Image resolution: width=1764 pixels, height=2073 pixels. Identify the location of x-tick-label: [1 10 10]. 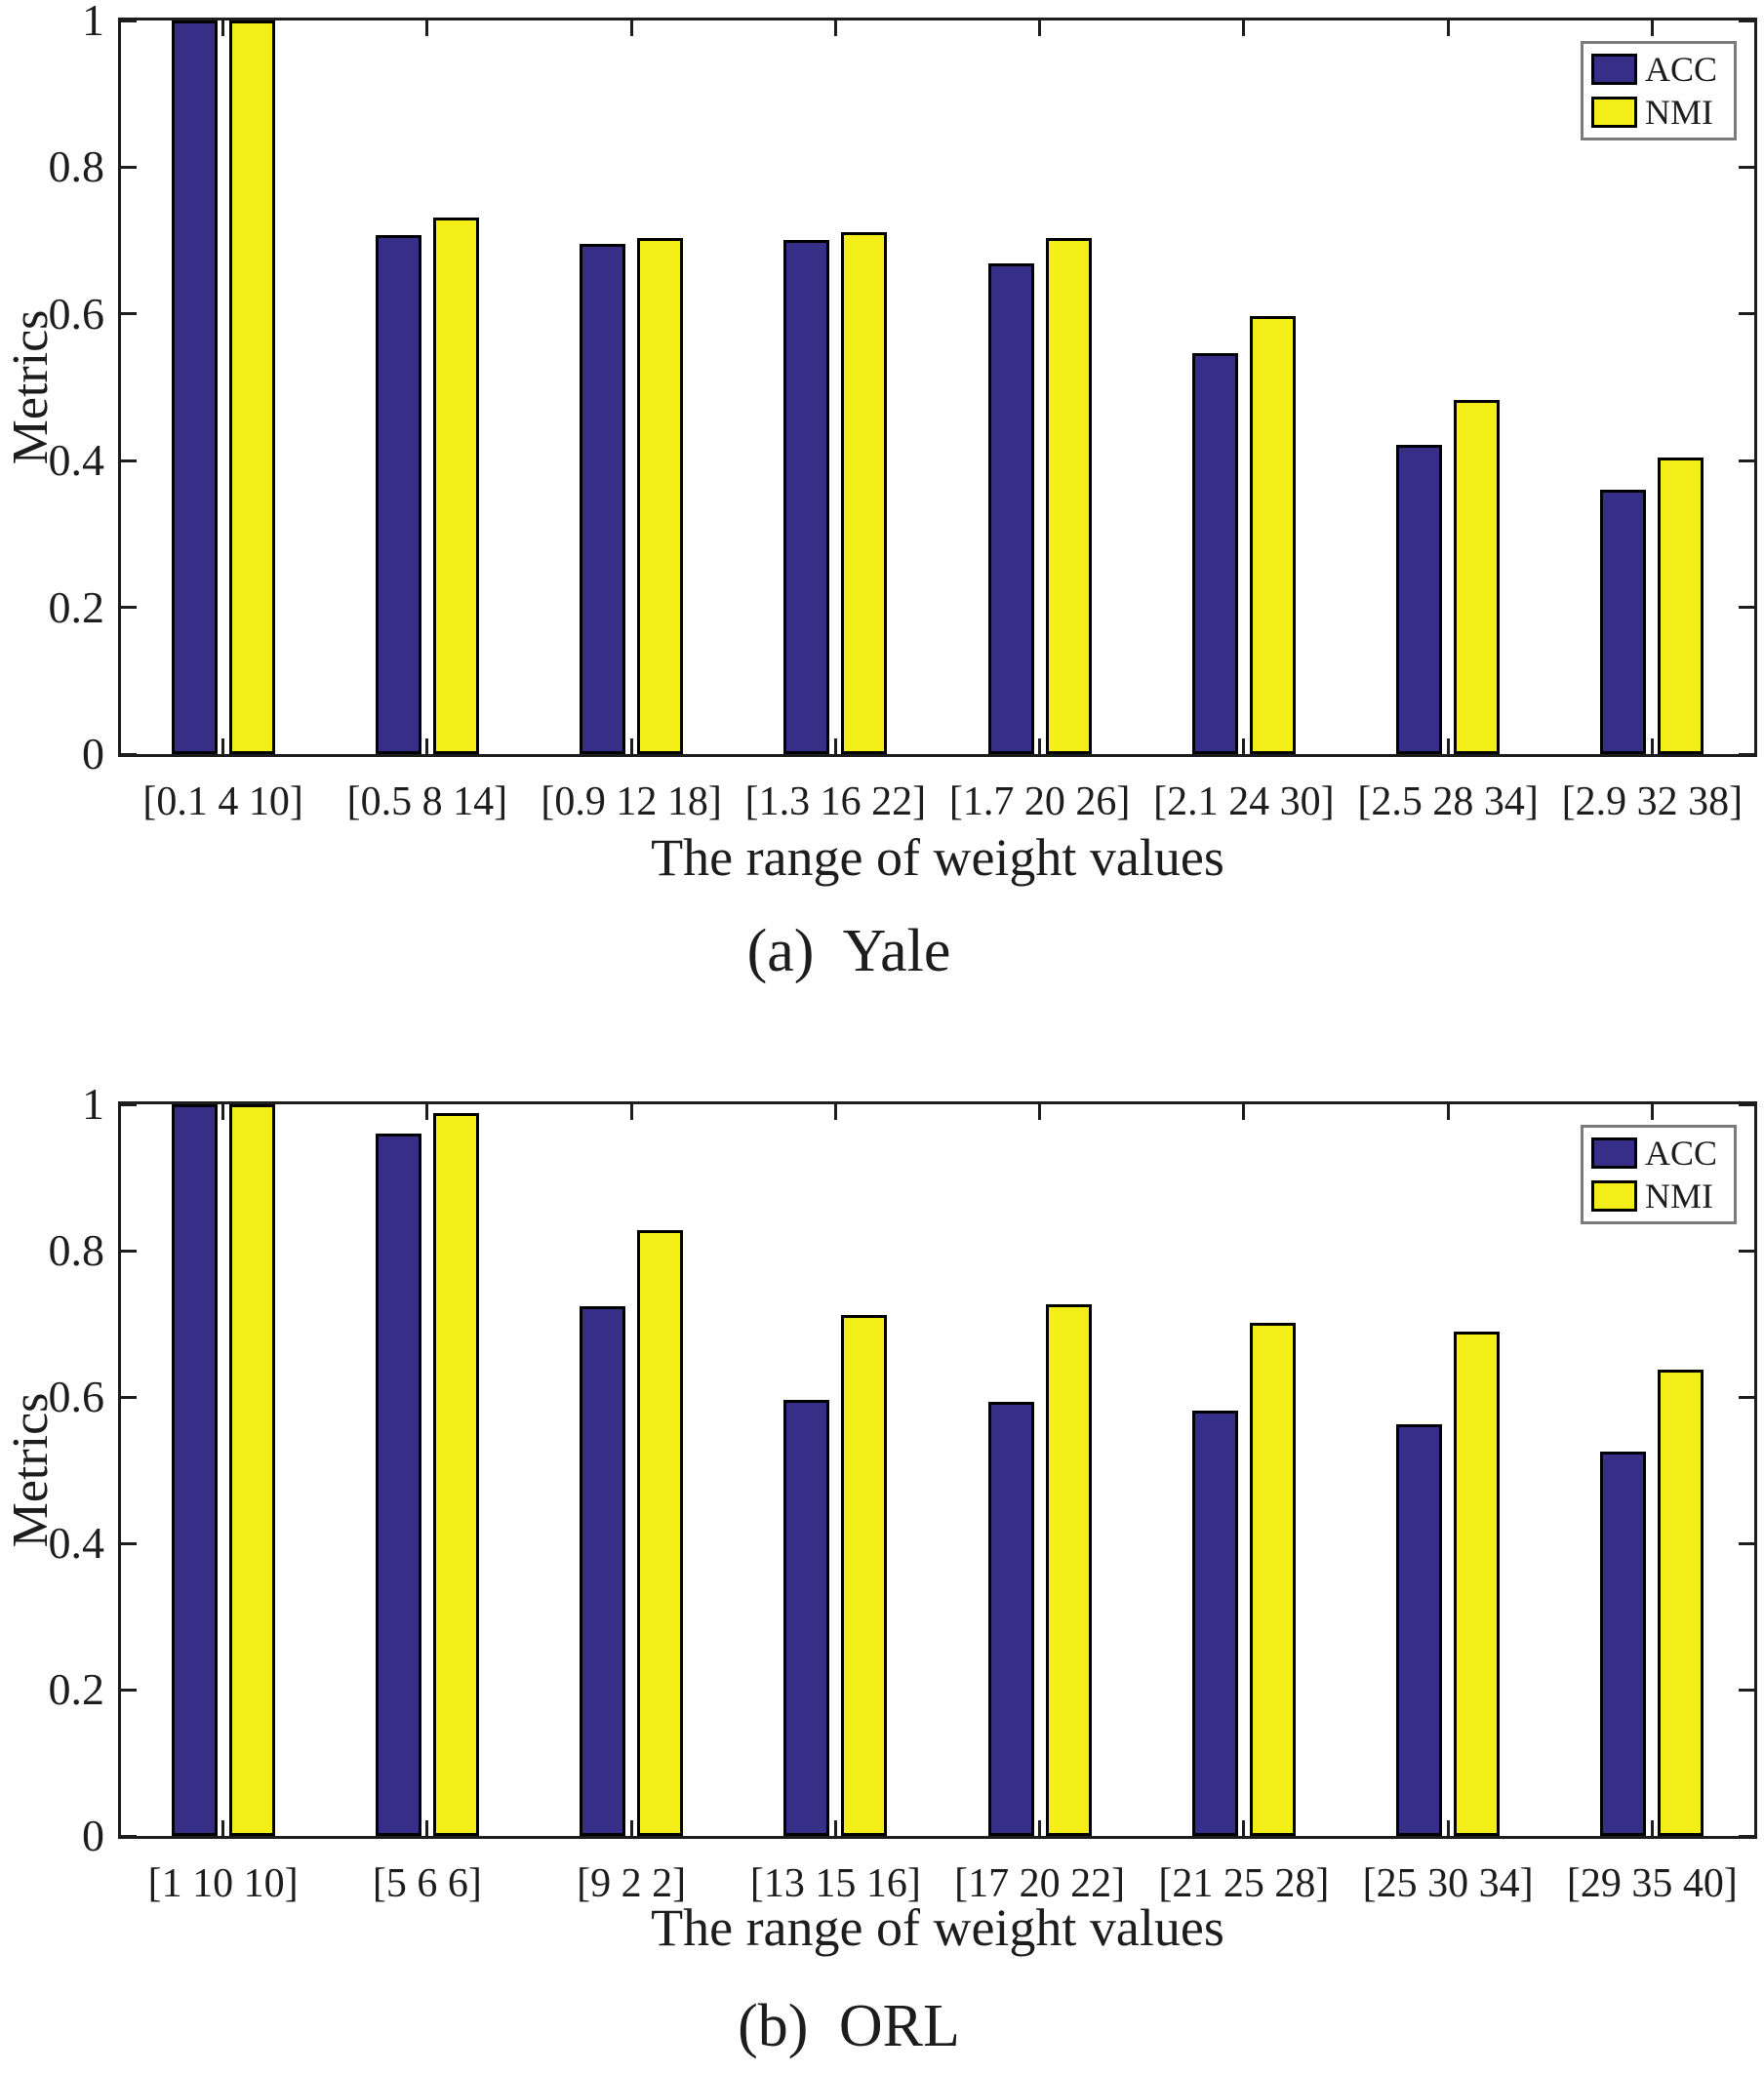
(223, 1883).